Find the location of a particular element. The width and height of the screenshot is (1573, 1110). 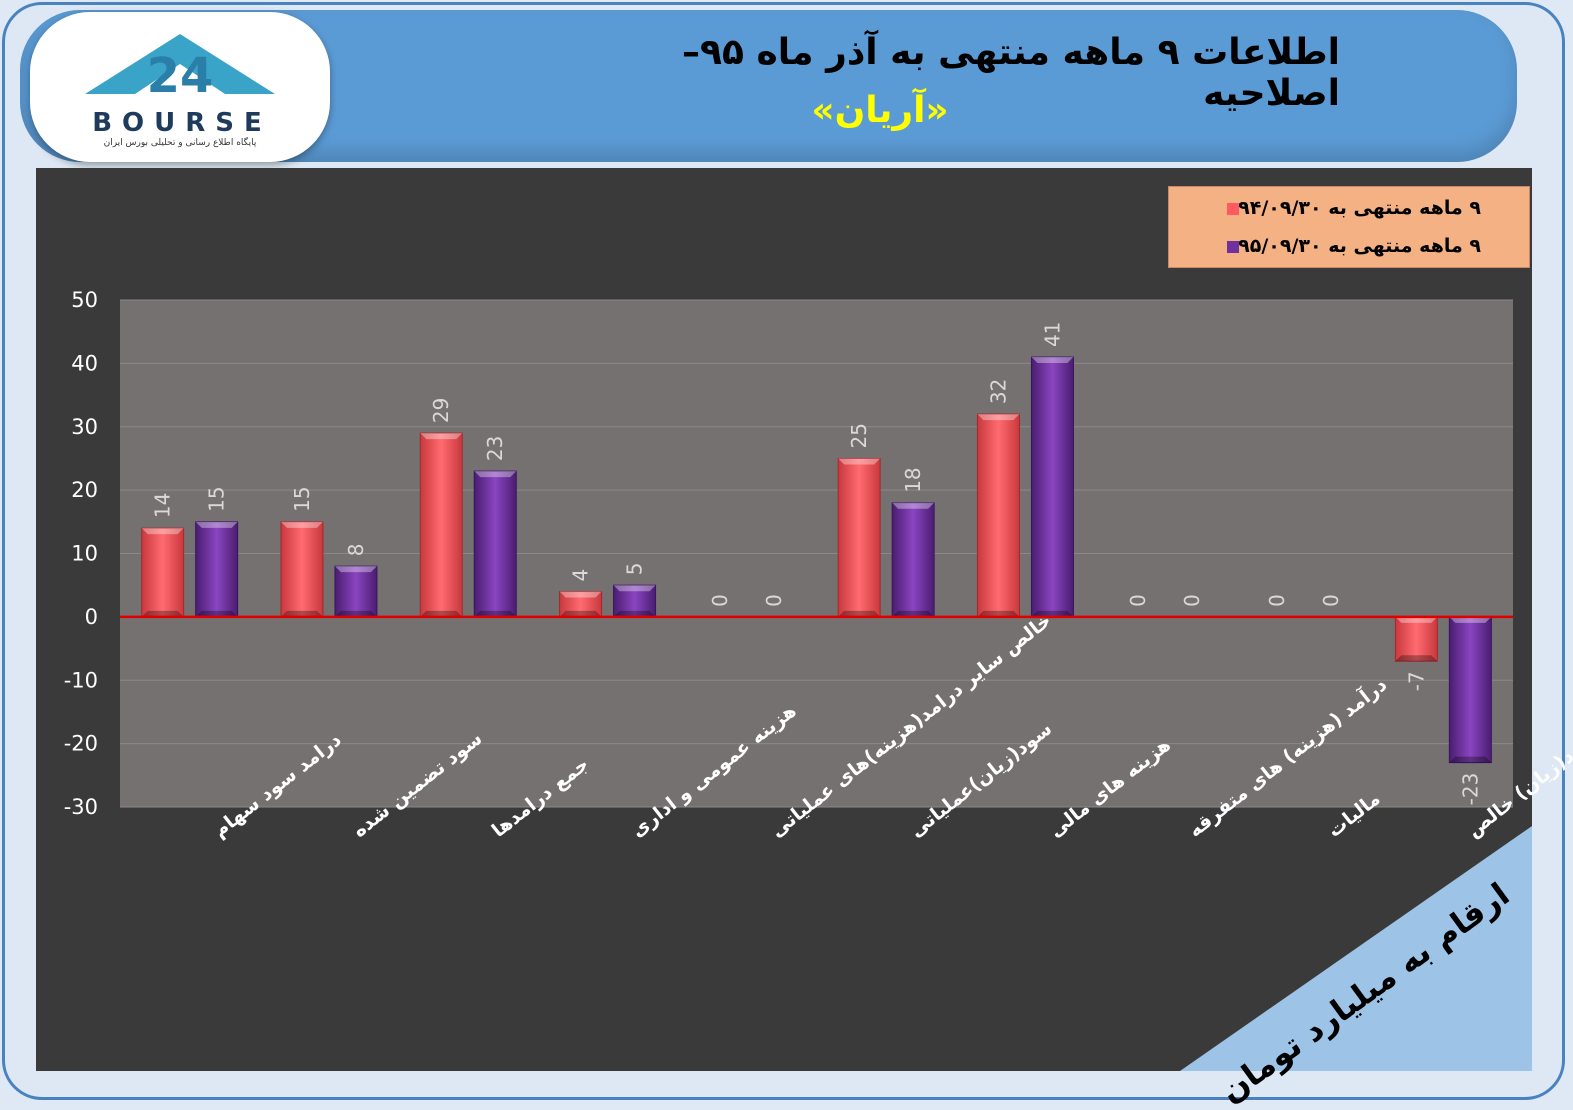

data-label: 23 is located at coordinates (495, 448).